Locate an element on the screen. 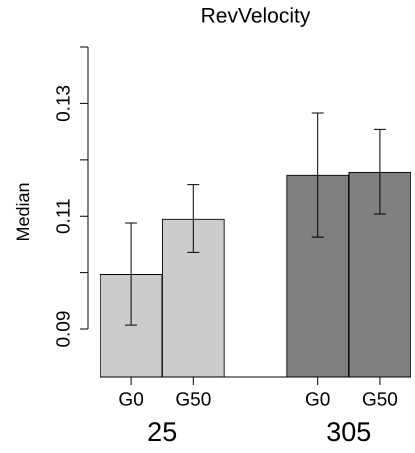 The height and width of the screenshot is (453, 415). y-tick-label: 0.13 is located at coordinates (64, 103).